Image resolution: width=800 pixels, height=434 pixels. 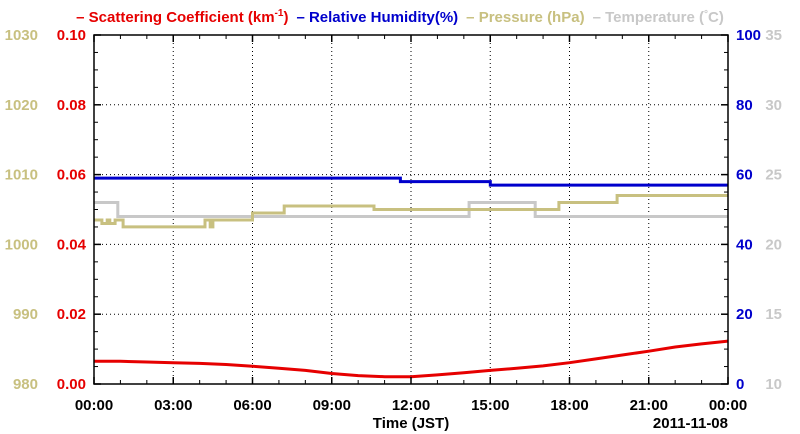 I want to click on legend-dash-pressure: –, so click(x=472, y=17).